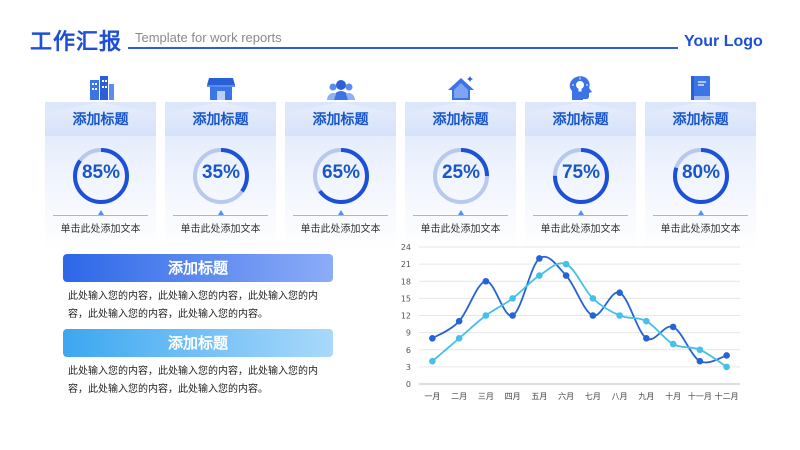 This screenshot has width=800, height=450. I want to click on header-divider, so click(403, 48).